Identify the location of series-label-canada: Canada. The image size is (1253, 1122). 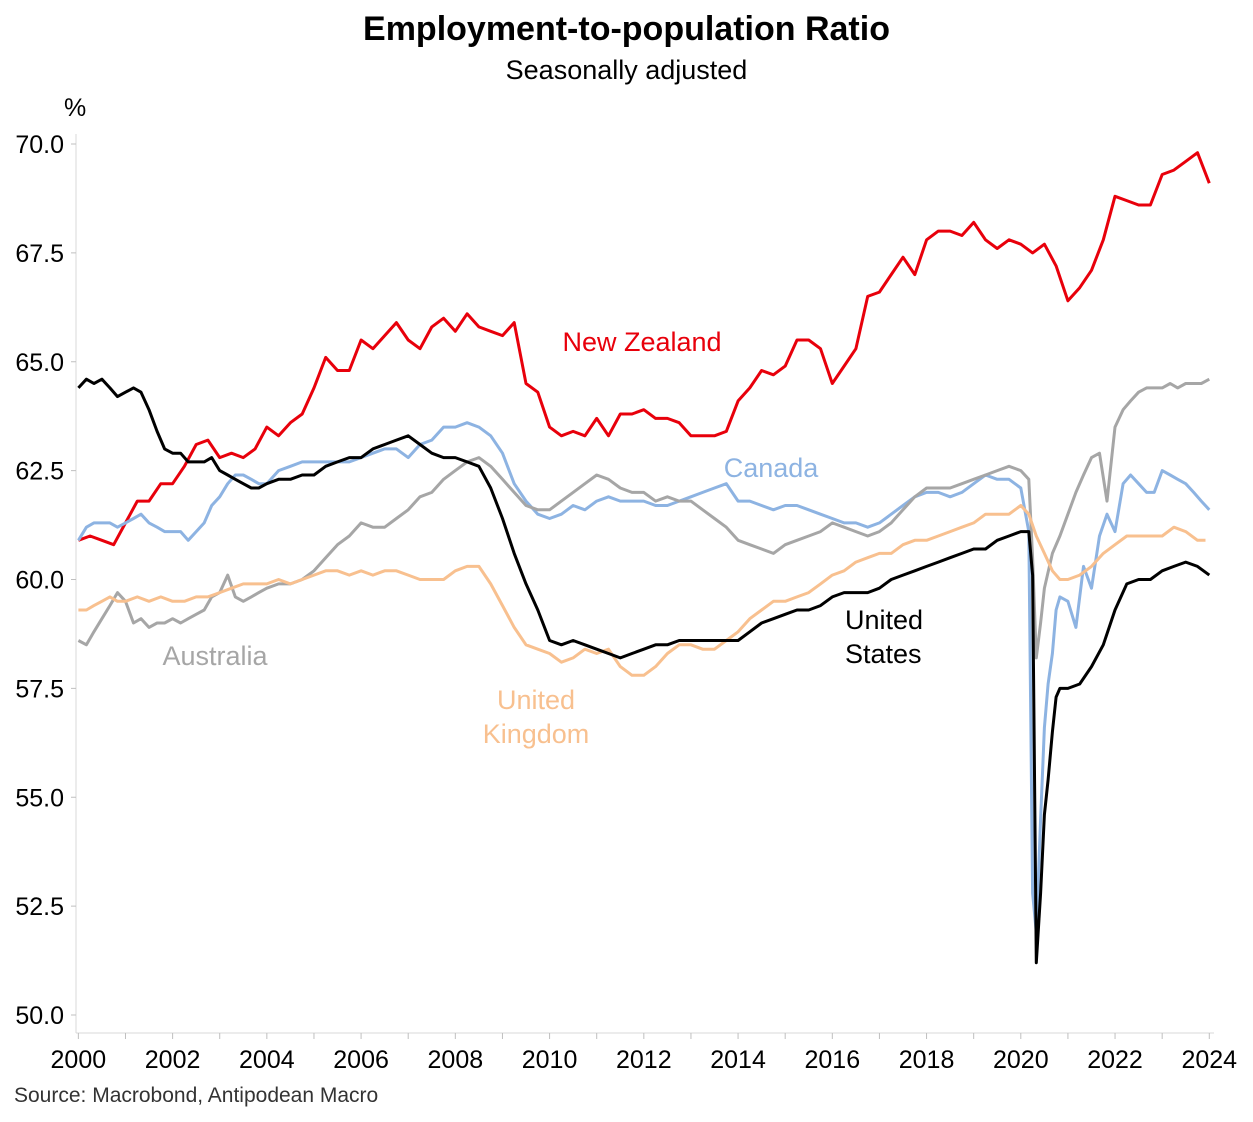
(772, 468).